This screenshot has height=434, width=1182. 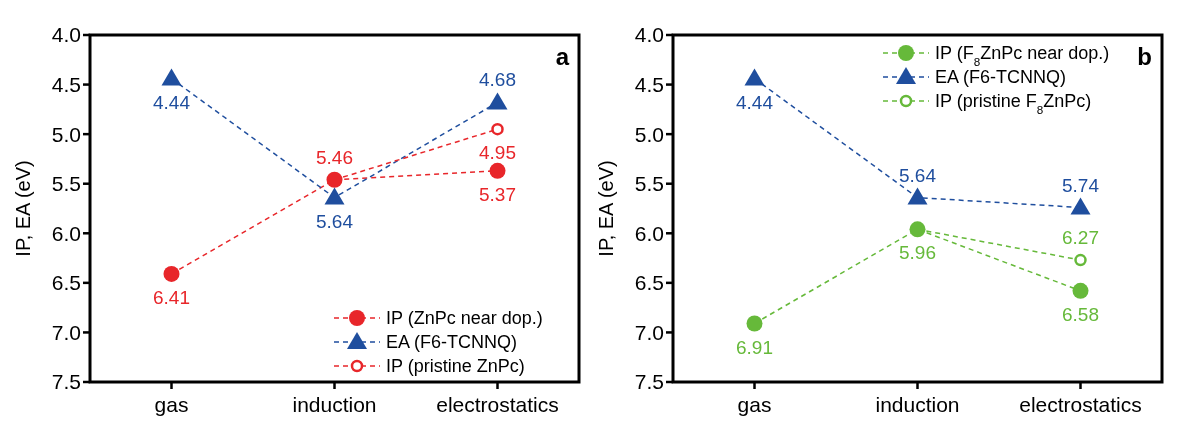 What do you see at coordinates (1022, 55) in the screenshot?
I see `legend-label: IP (F$_{8}$ZnPc near dop.)` at bounding box center [1022, 55].